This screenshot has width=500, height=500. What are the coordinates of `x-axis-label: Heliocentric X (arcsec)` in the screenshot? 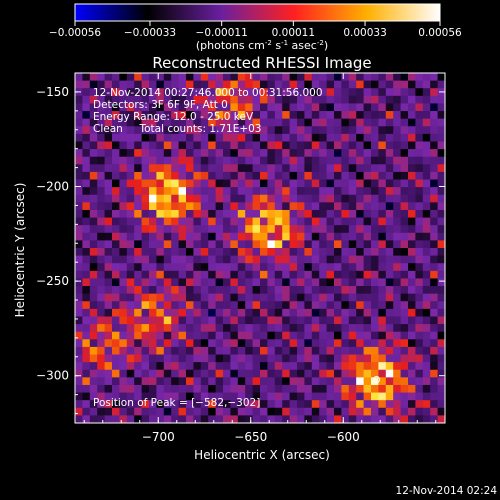 It's located at (262, 455).